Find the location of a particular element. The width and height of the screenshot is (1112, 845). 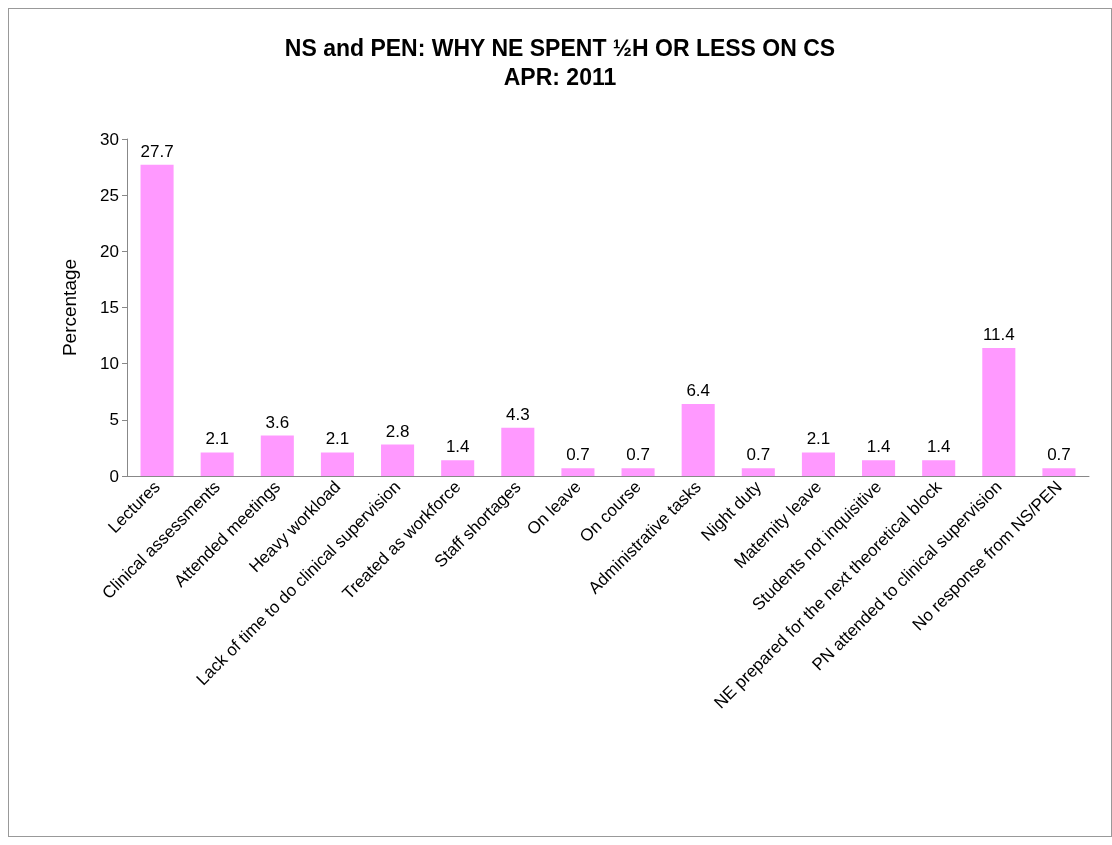

y-tick-label: 10 is located at coordinates (109, 364).